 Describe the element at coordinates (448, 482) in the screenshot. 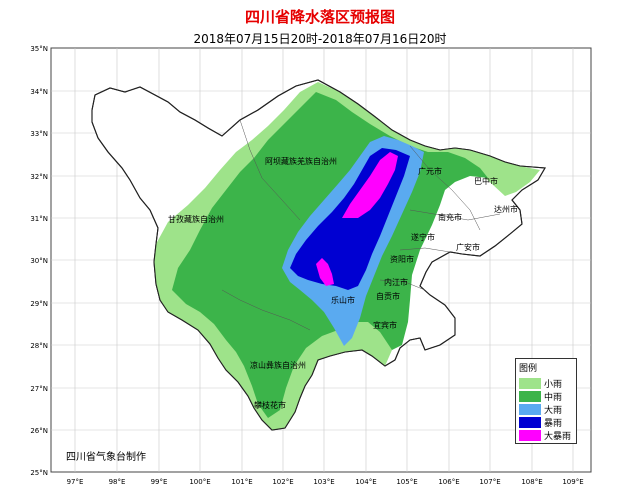

I see `lon-label: 106°E` at that location.